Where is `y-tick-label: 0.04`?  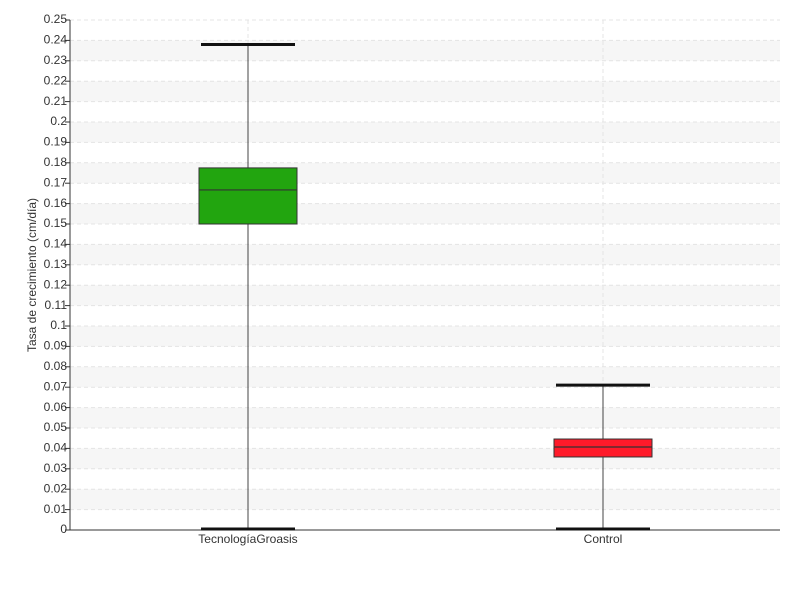 y-tick-label: 0.04 is located at coordinates (56, 448).